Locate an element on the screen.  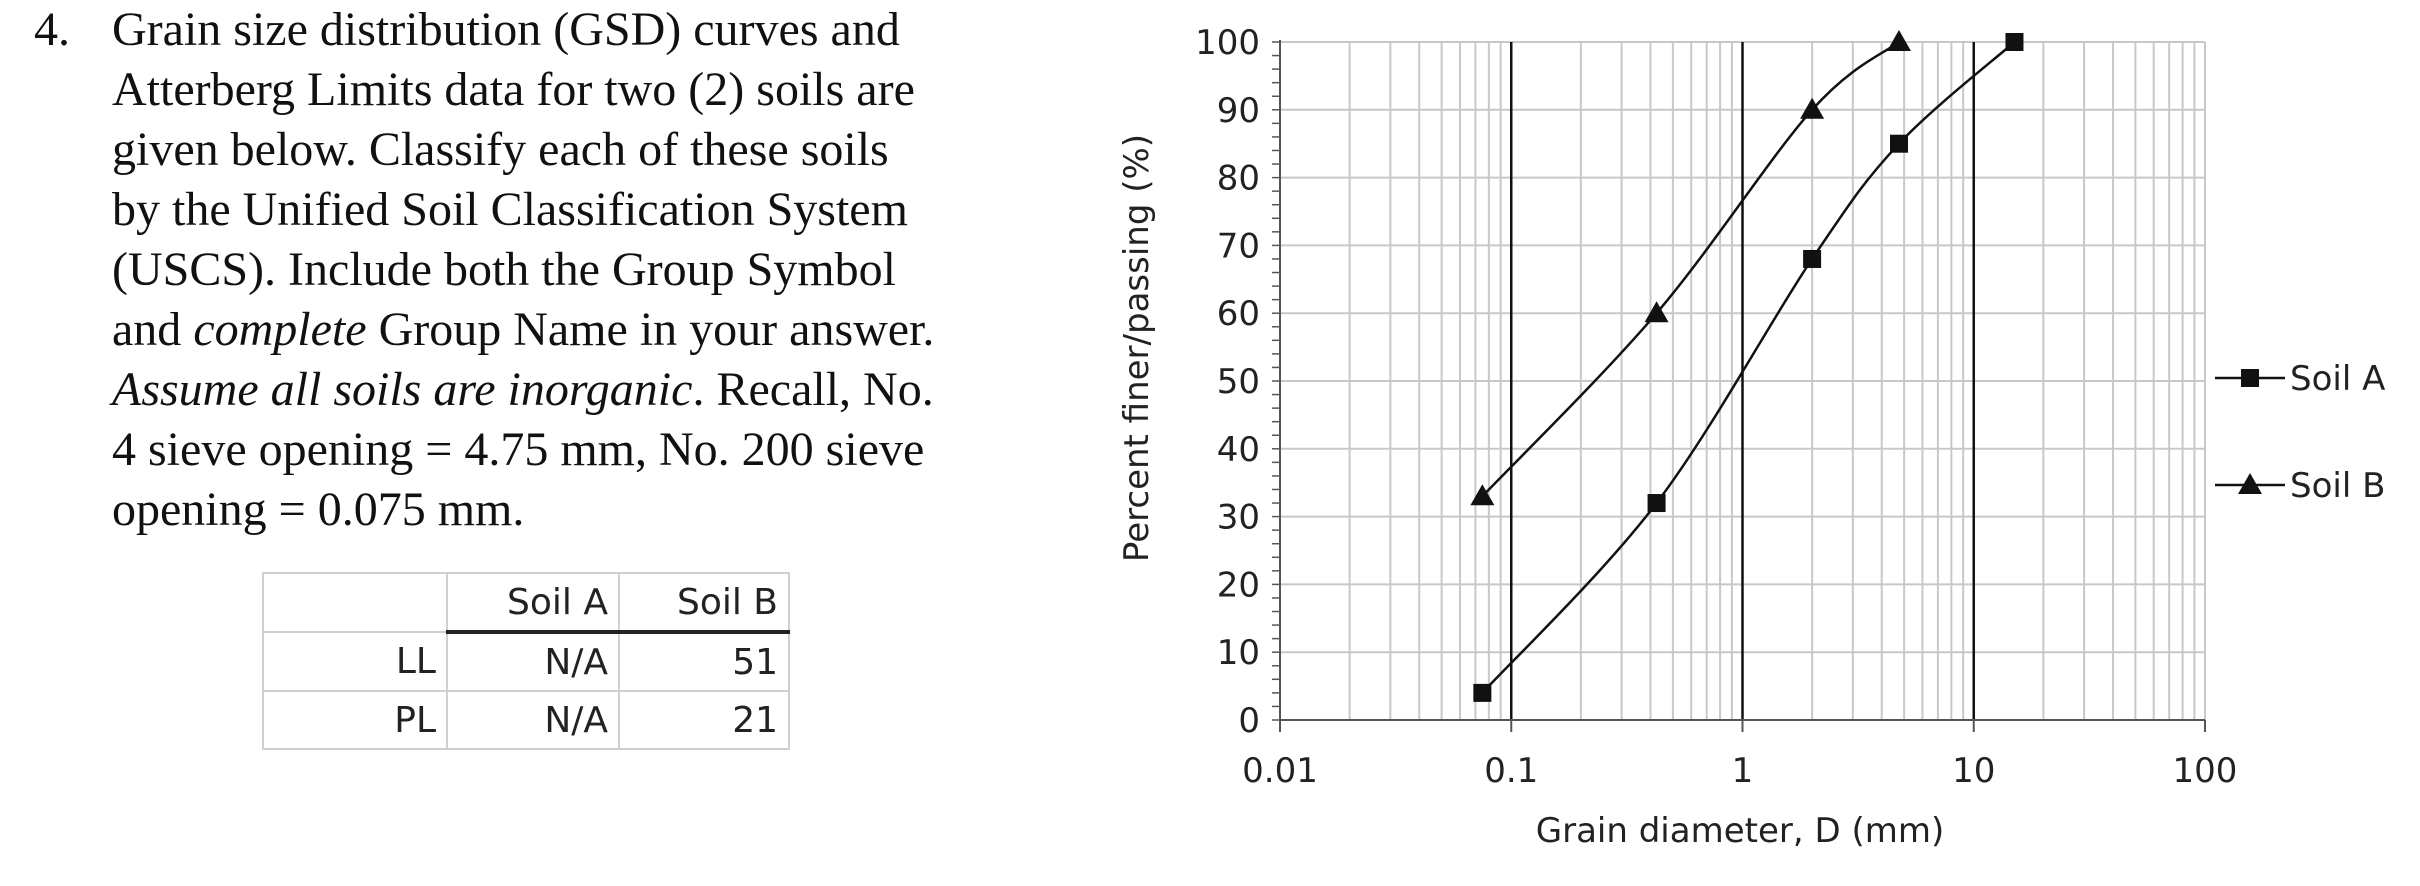
y-tick-label: 20 is located at coordinates (1238, 585).